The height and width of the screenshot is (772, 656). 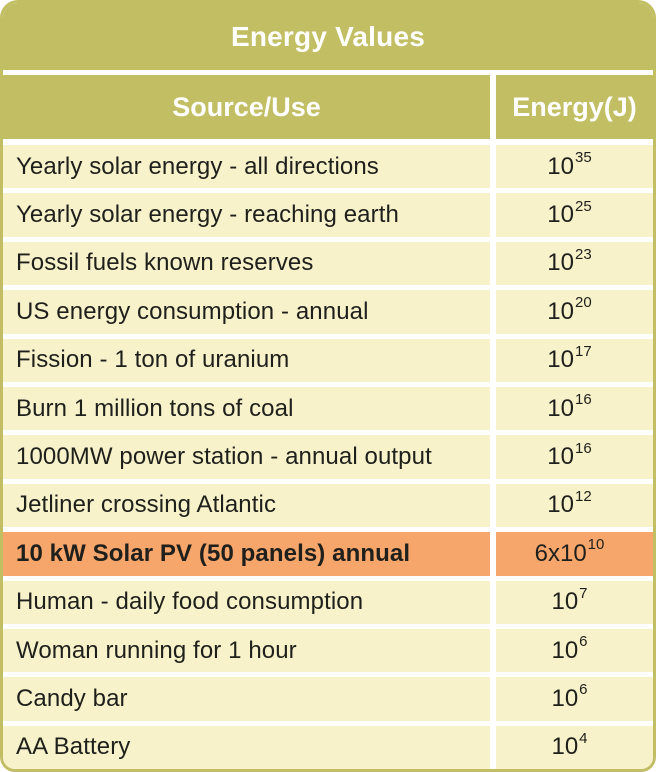 I want to click on table-title: Energy Values, so click(x=328, y=36).